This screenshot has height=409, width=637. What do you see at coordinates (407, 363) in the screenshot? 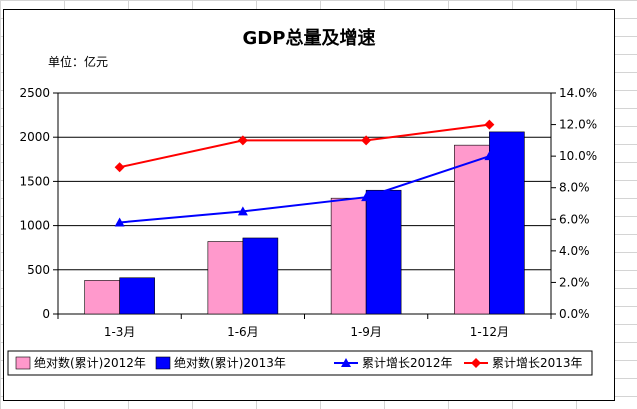
I see `legend-label: 累计增长2012年` at bounding box center [407, 363].